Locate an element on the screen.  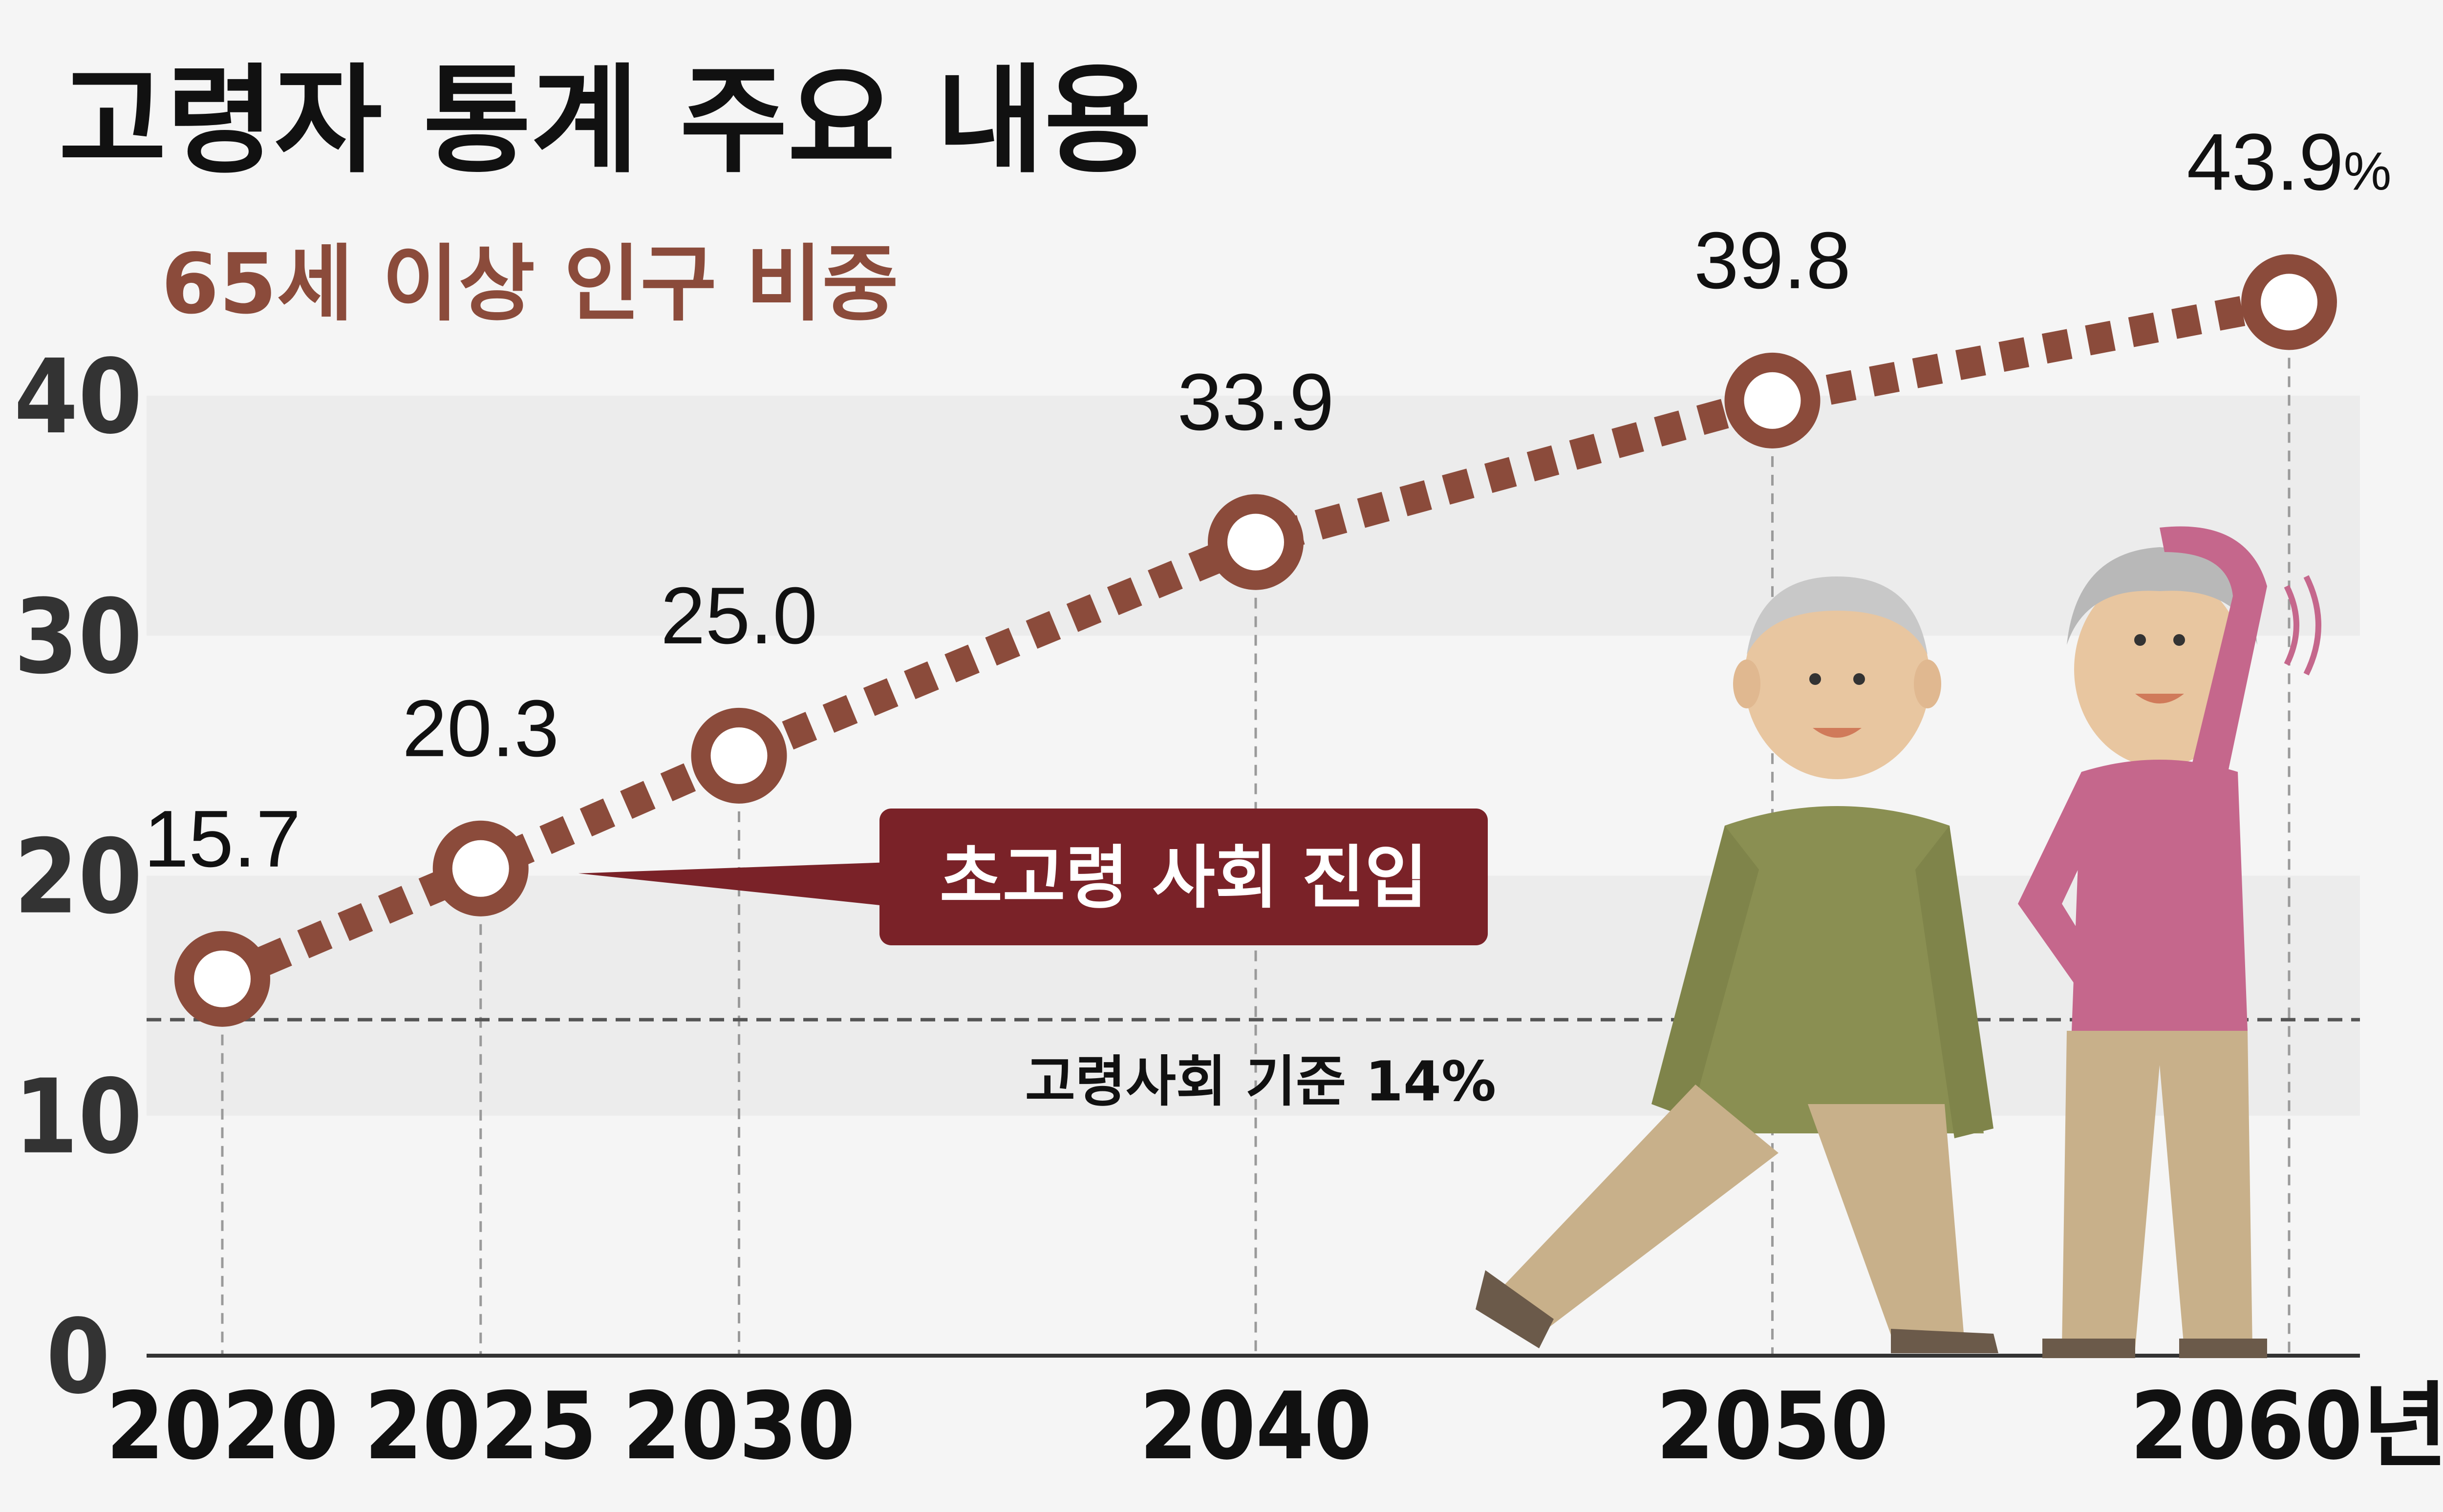
data-label: 15.7 is located at coordinates (222, 839).